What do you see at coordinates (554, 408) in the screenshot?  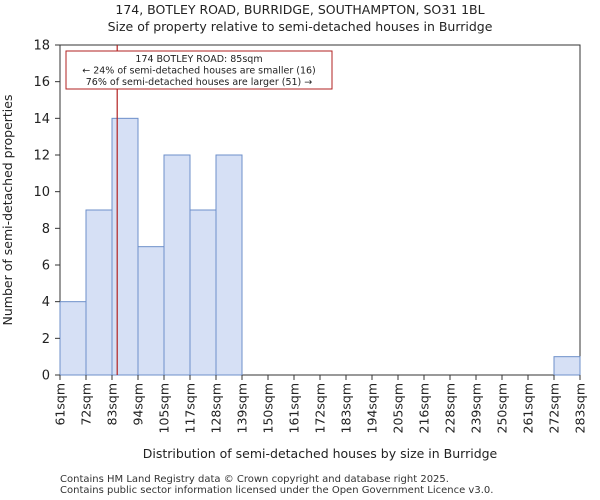 I see `x-tick-label: 272sqm` at bounding box center [554, 408].